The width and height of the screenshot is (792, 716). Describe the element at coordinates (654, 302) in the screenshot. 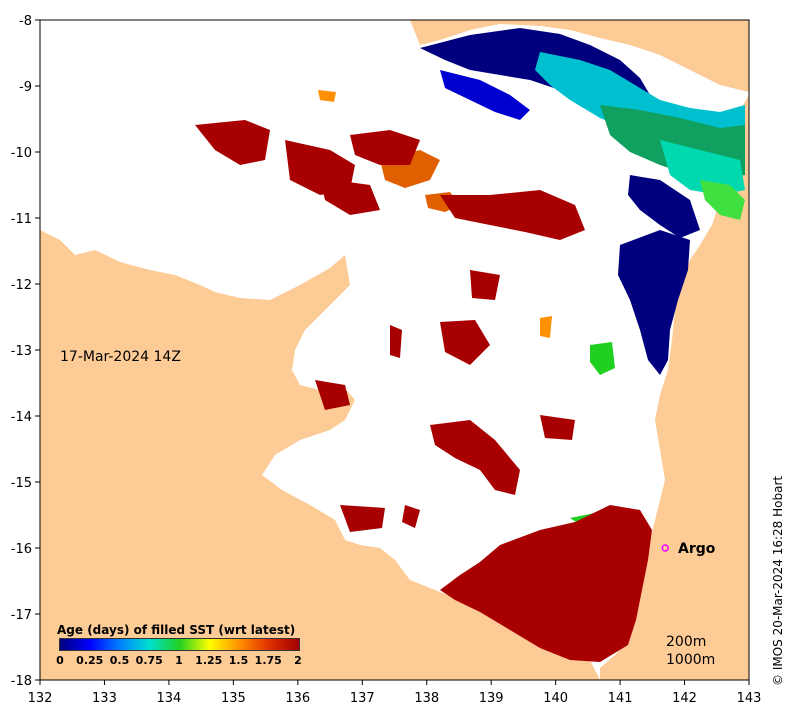

I see `patch-dark-blue-capeyork` at that location.